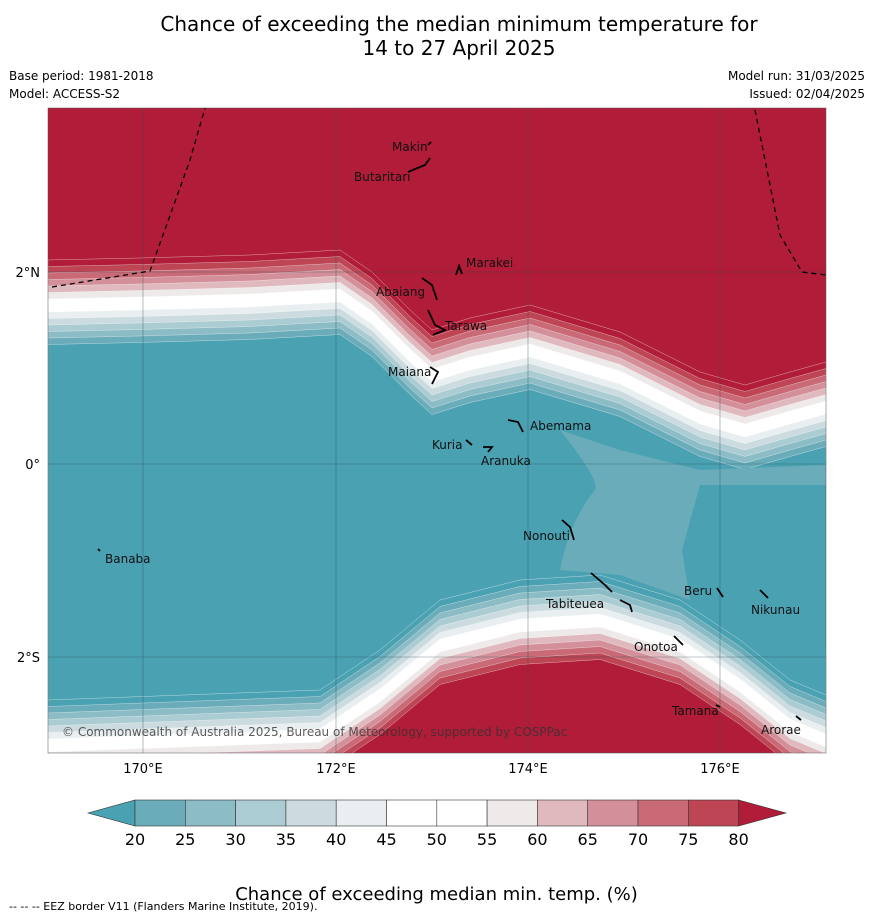  What do you see at coordinates (487, 839) in the screenshot?
I see `colorbar-tick-label: 55` at bounding box center [487, 839].